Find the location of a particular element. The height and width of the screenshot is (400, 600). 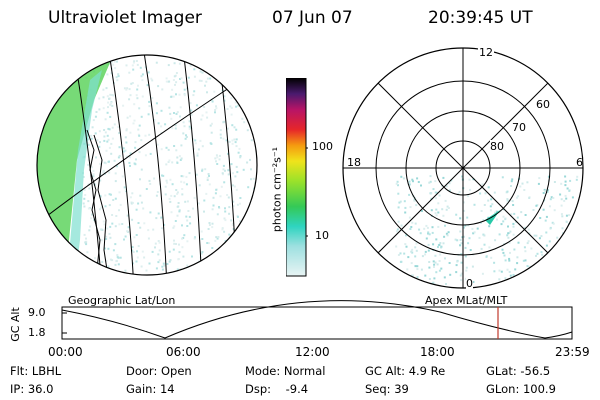

time-tick-12: 12:00 is located at coordinates (312, 352).